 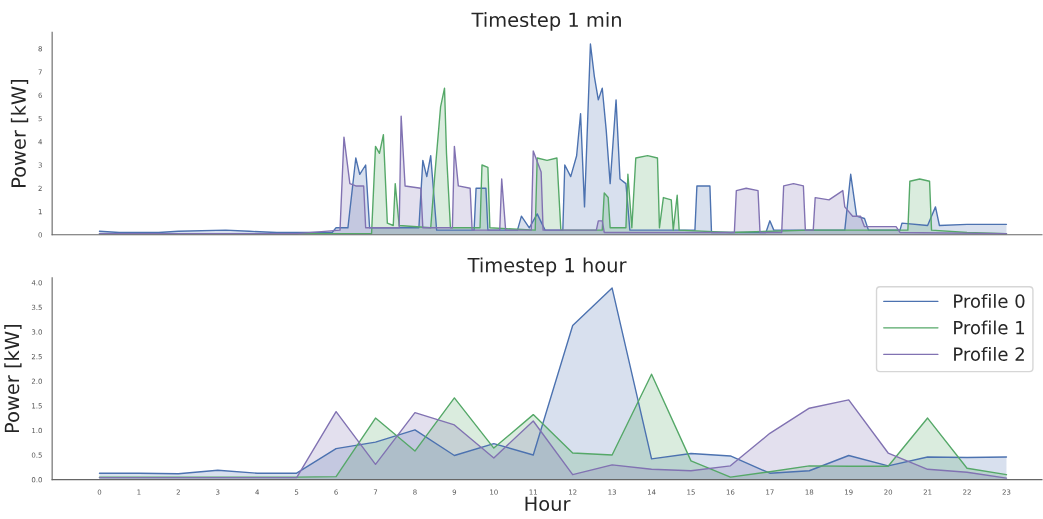 I want to click on chart-title: Timestep 1 min, so click(x=546, y=21).